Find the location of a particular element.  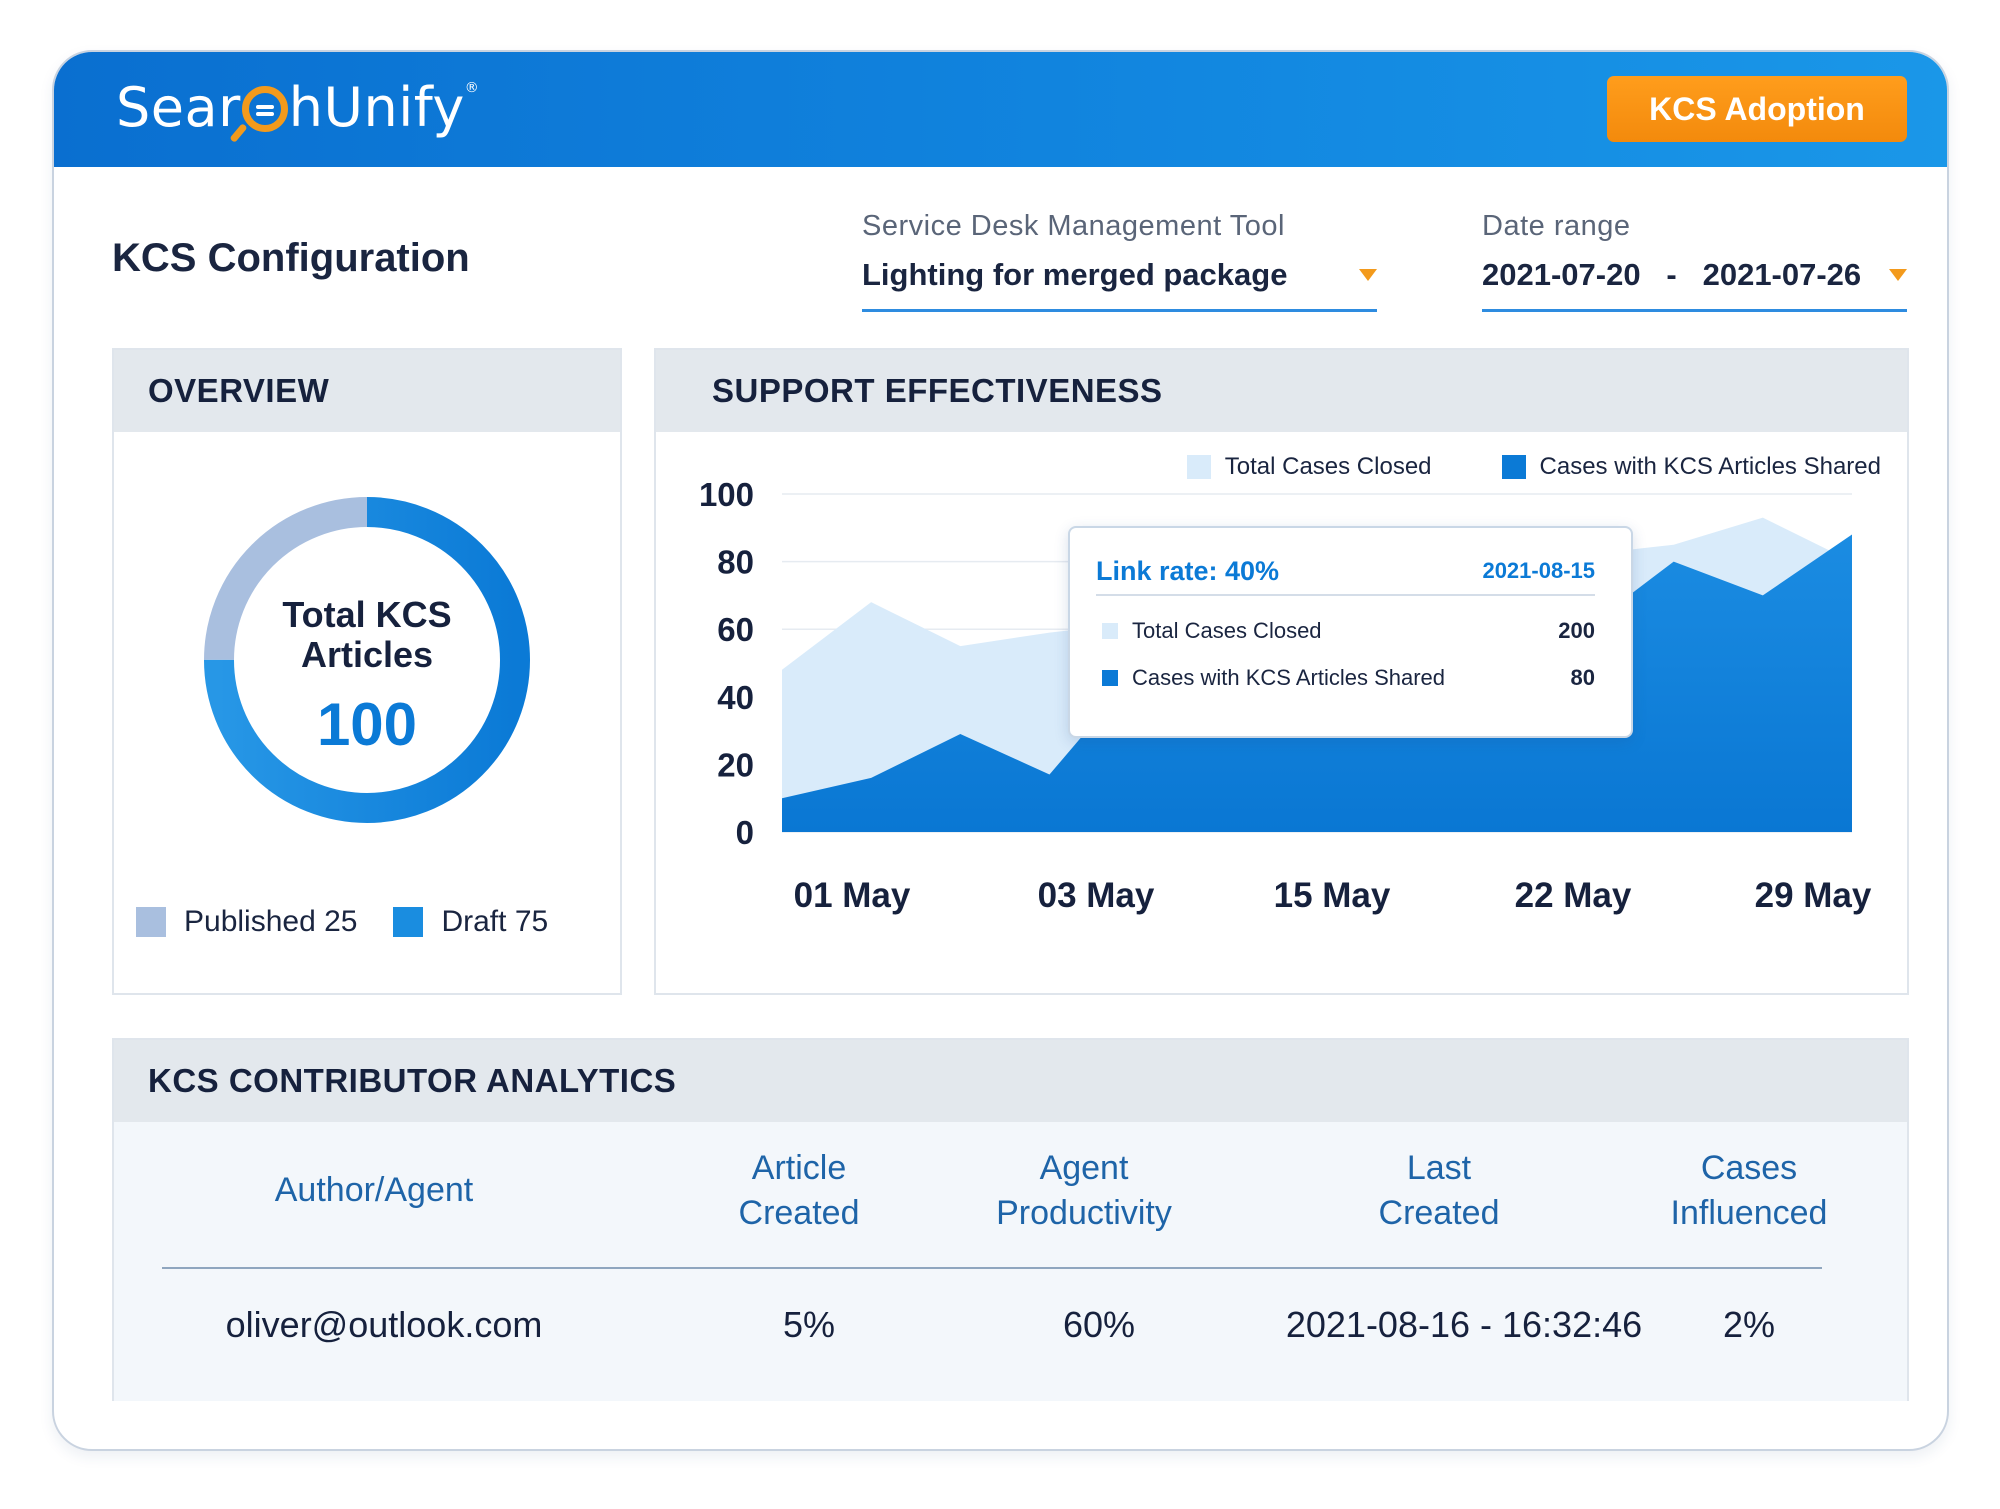

tooltip-date: 2021-08-15 is located at coordinates (1538, 570).